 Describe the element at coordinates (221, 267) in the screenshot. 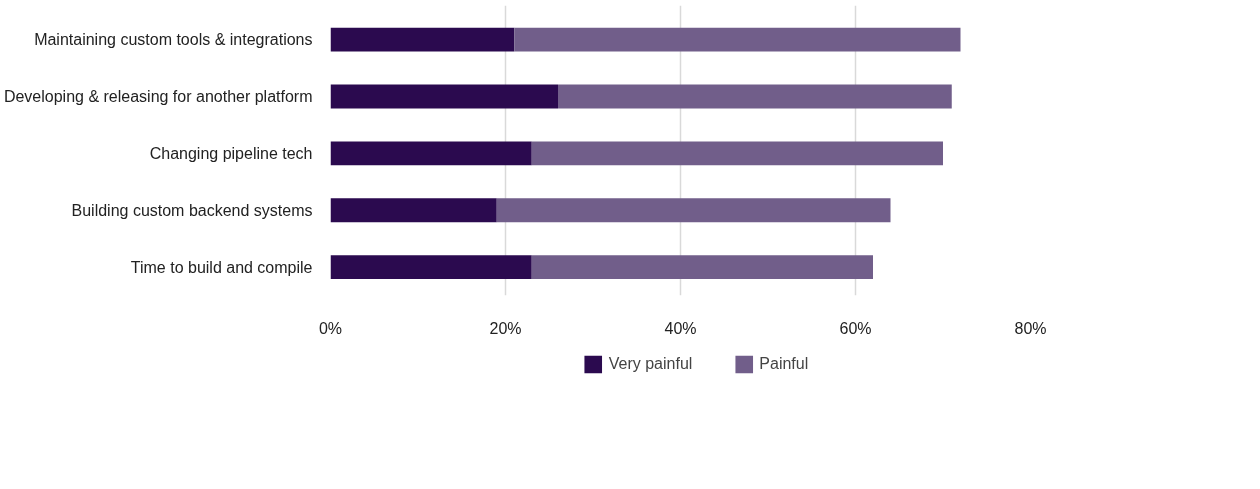

I see `y-tick-label: Time to build and compile` at that location.